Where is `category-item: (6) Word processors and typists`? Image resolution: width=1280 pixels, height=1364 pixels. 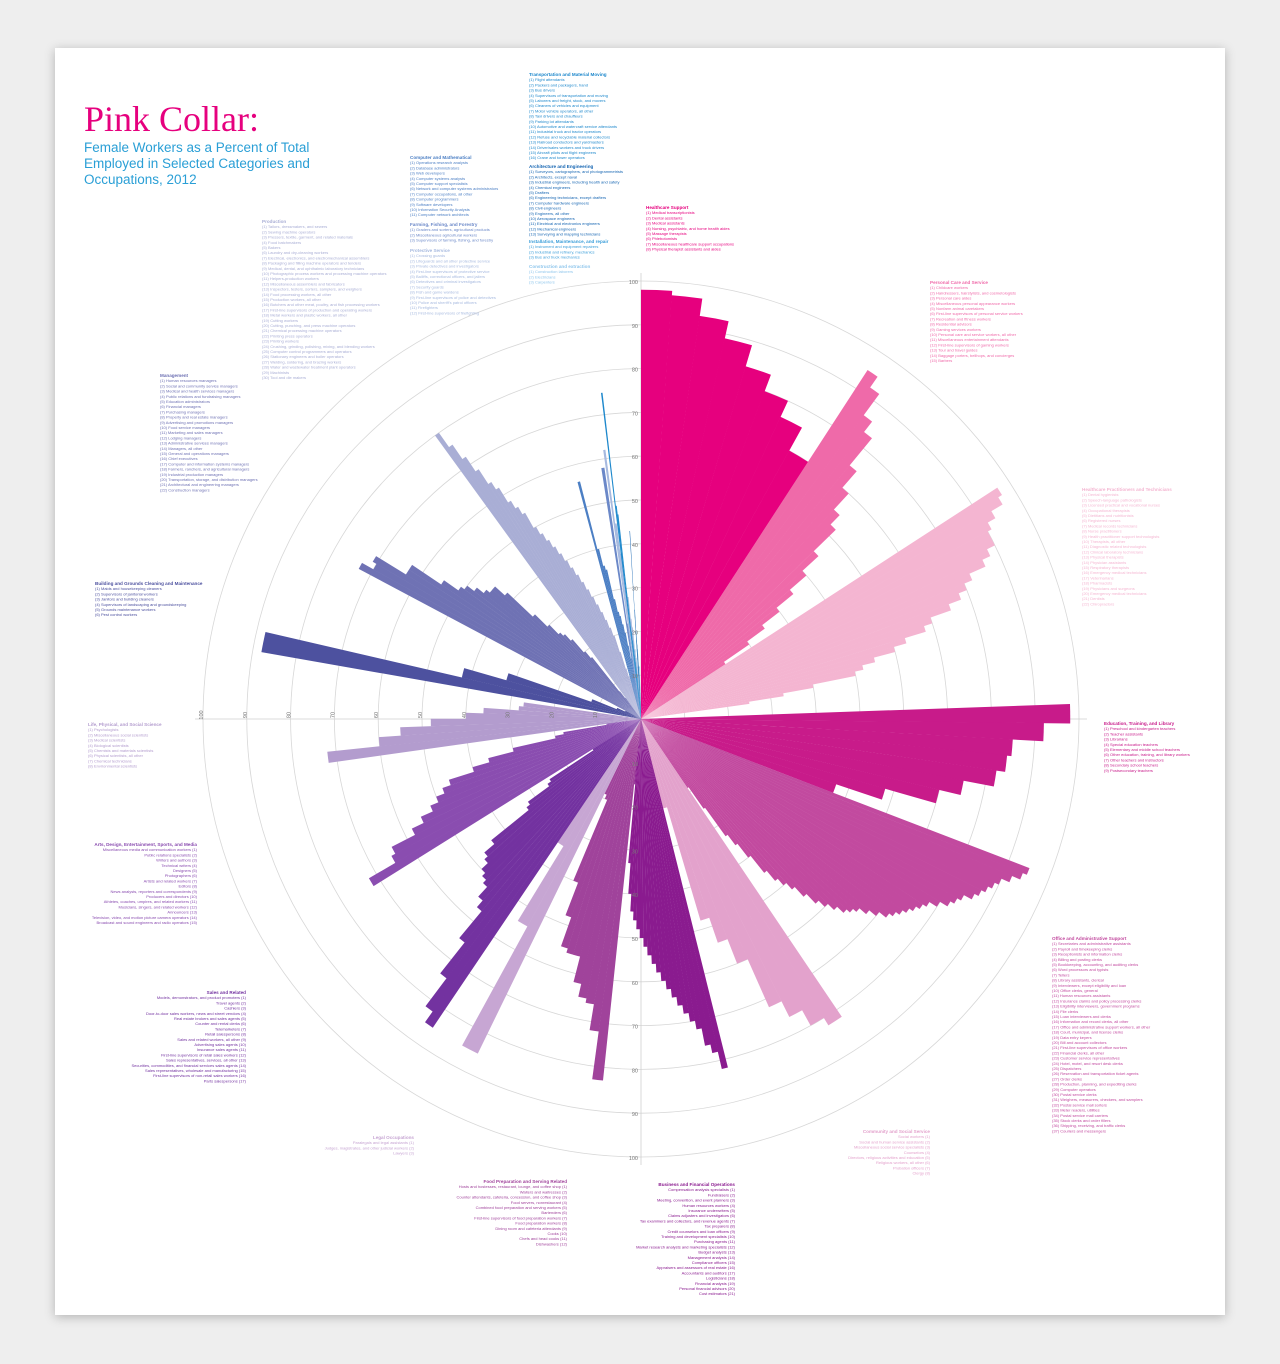 category-item: (6) Word processors and typists is located at coordinates (1080, 969).